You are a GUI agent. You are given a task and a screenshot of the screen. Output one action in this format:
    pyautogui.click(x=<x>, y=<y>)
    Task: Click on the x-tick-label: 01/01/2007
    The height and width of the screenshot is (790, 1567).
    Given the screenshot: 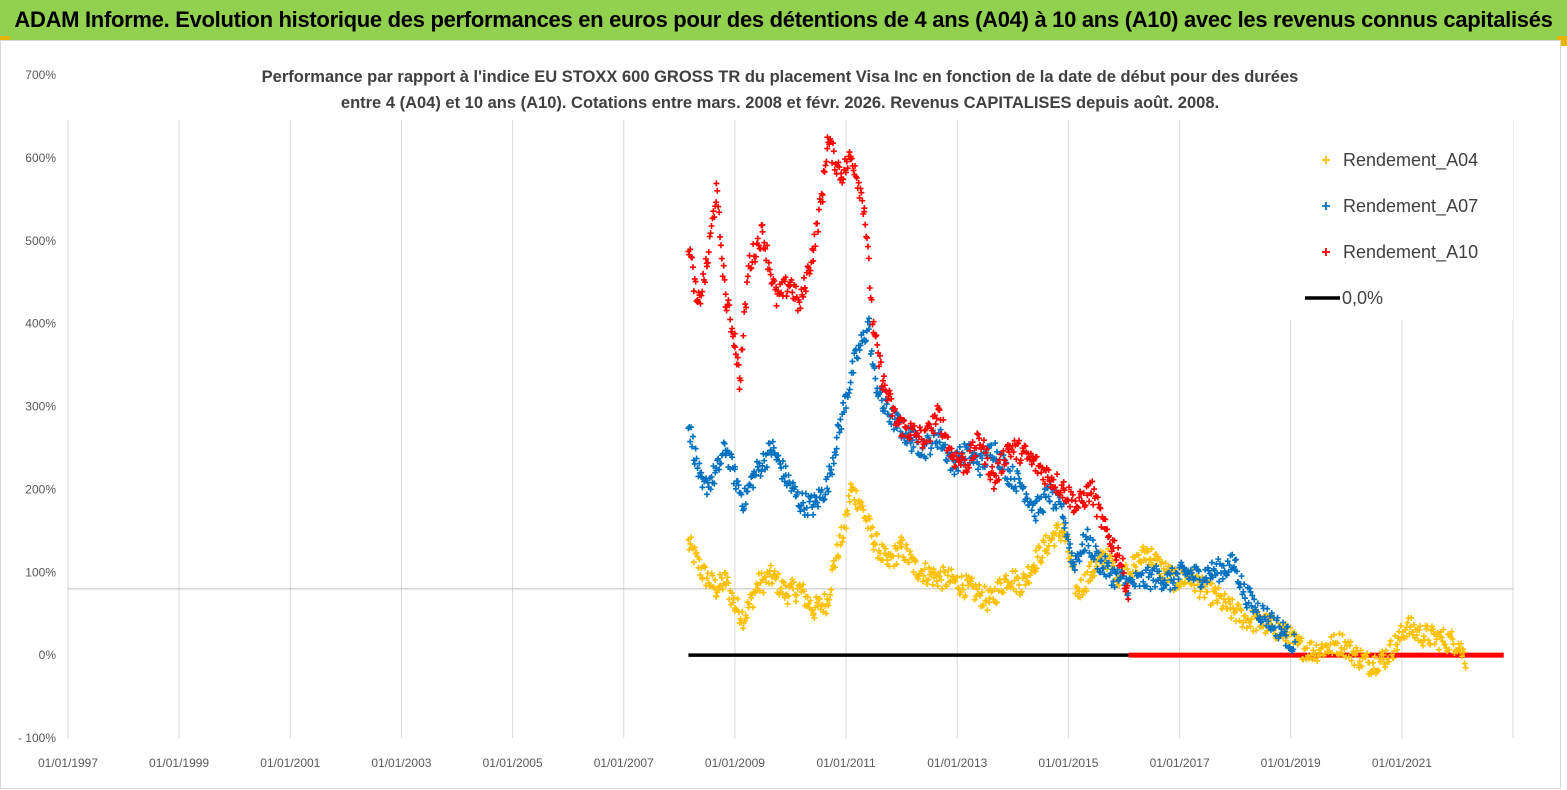 What is the action you would take?
    pyautogui.click(x=624, y=763)
    